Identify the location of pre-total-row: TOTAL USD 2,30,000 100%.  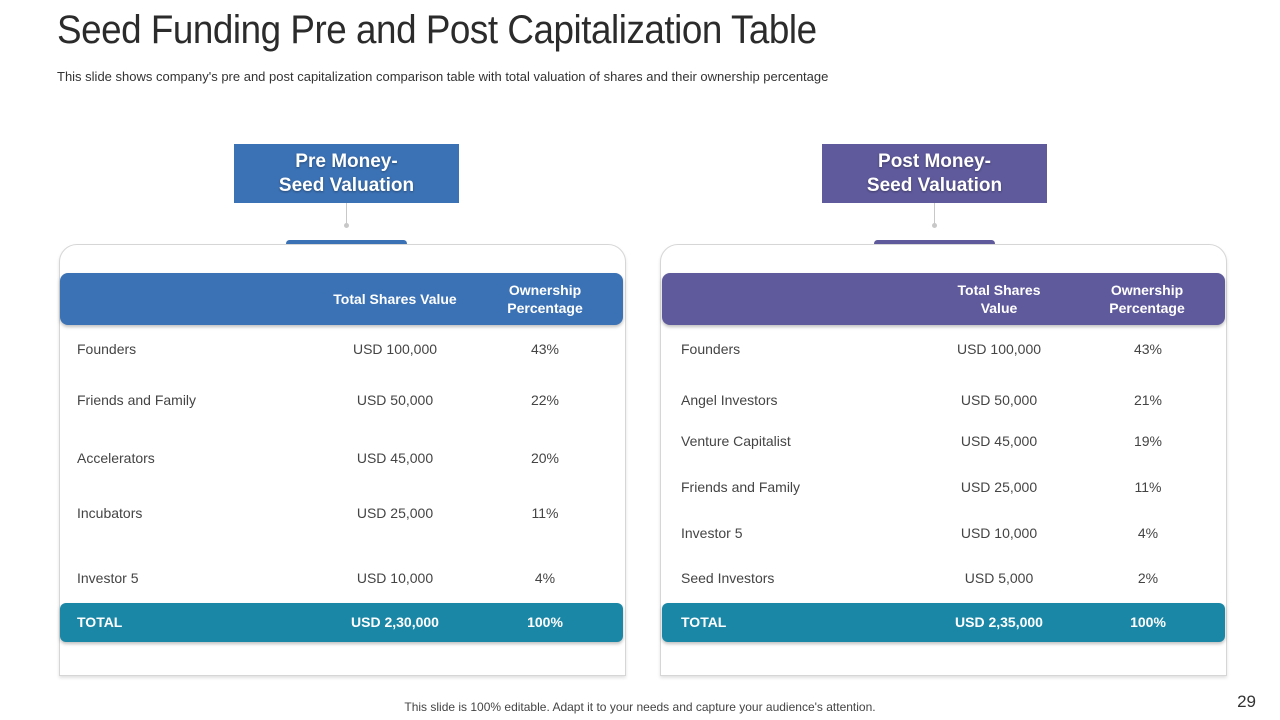
(341, 622).